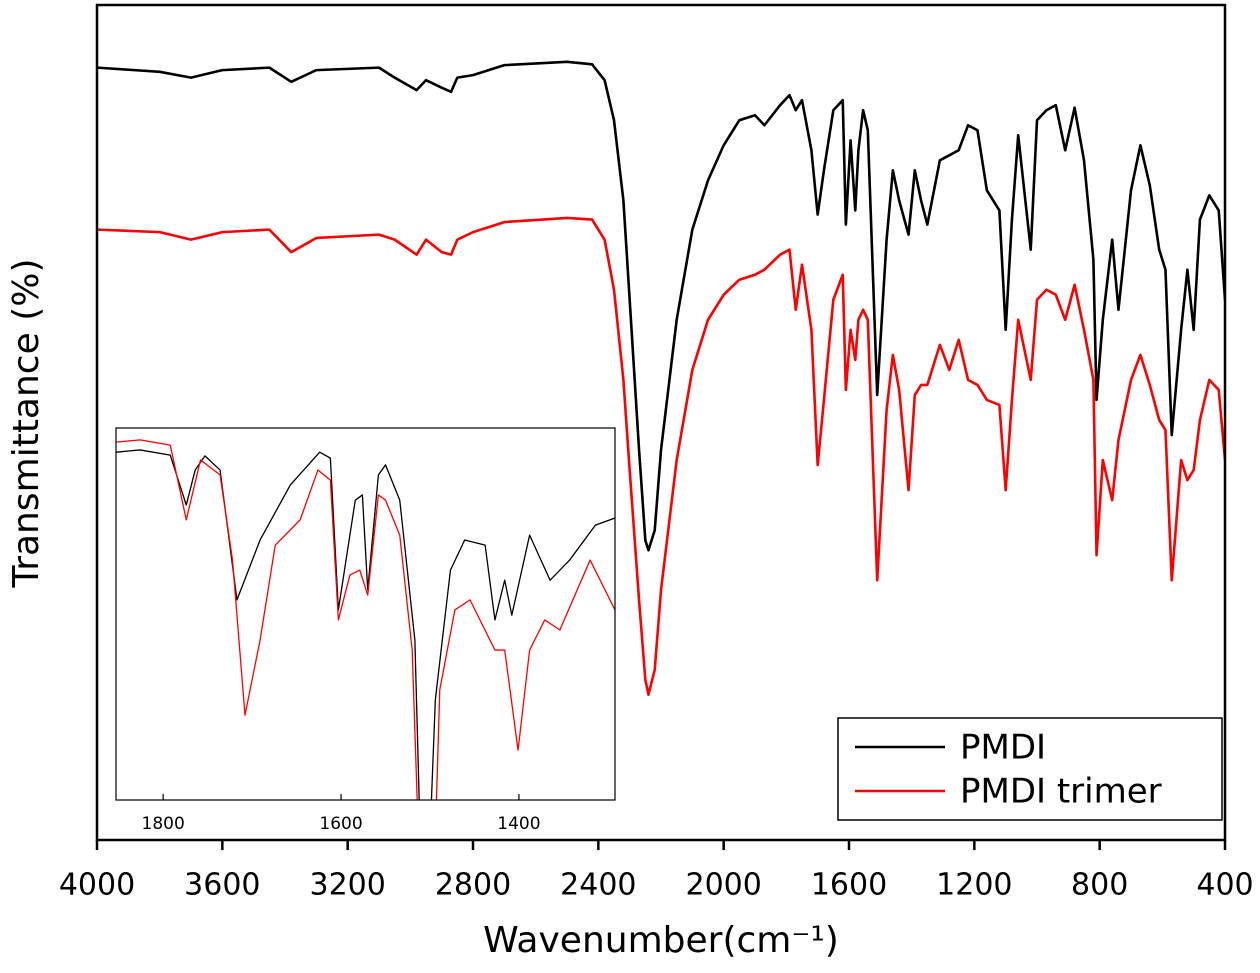  Describe the element at coordinates (1099, 885) in the screenshot. I see `x-tick-label: 800` at that location.